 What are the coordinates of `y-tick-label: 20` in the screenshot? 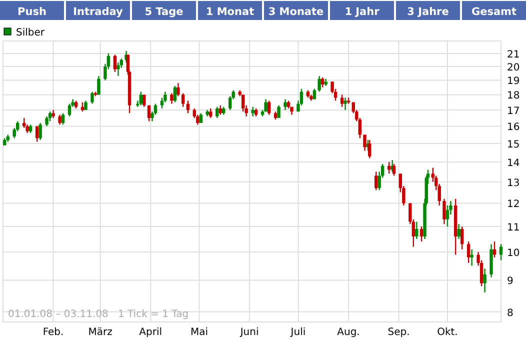 It's located at (513, 68).